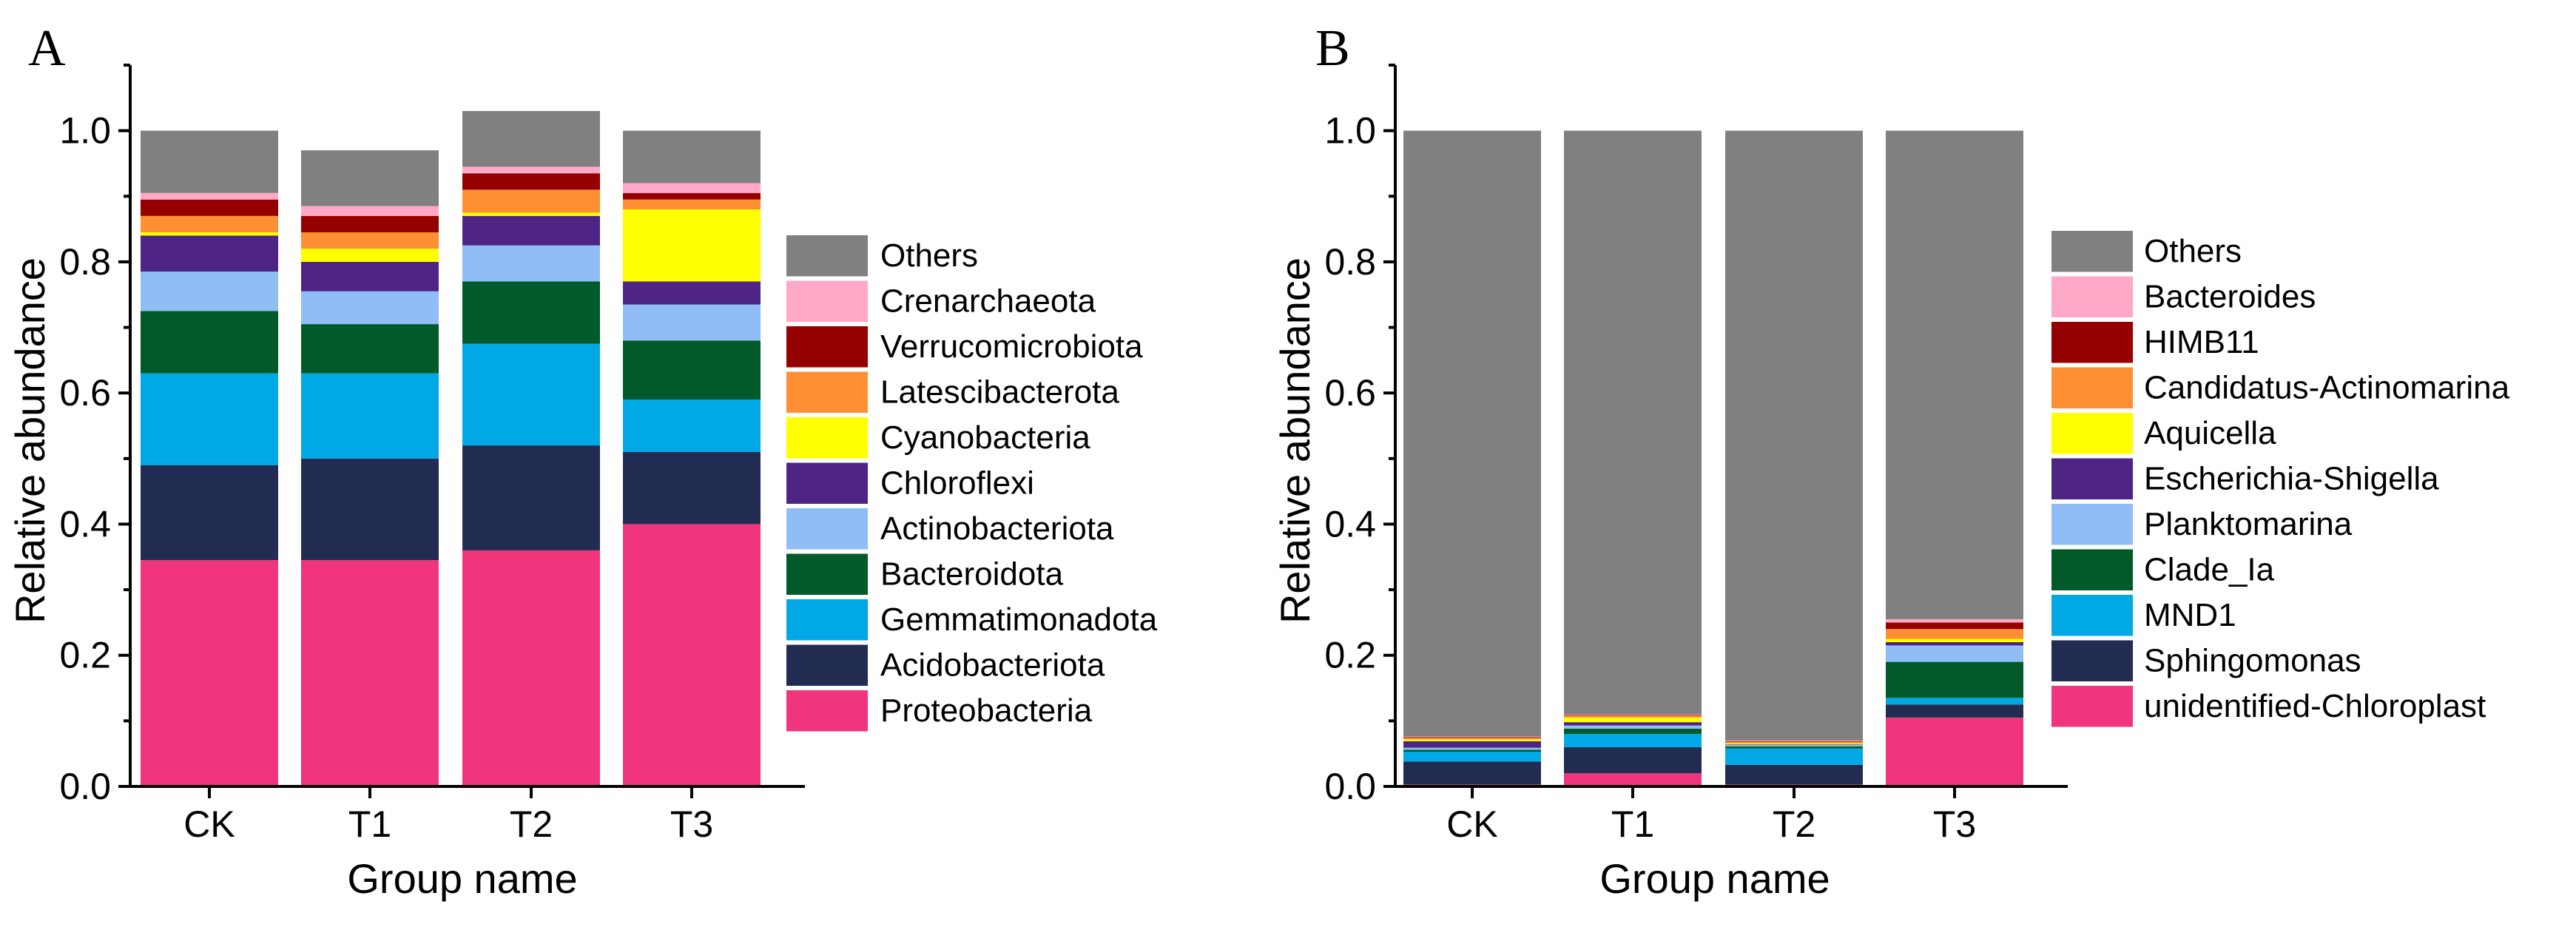 This screenshot has height=927, width=2576. What do you see at coordinates (1954, 824) in the screenshot?
I see `x-tick-label-t3: T3` at bounding box center [1954, 824].